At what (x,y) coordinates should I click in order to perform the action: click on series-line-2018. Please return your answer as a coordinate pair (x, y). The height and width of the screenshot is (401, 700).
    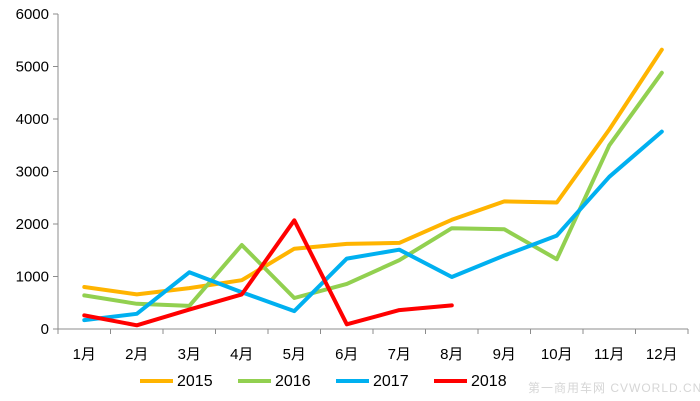
    Looking at the image, I should click on (268, 273).